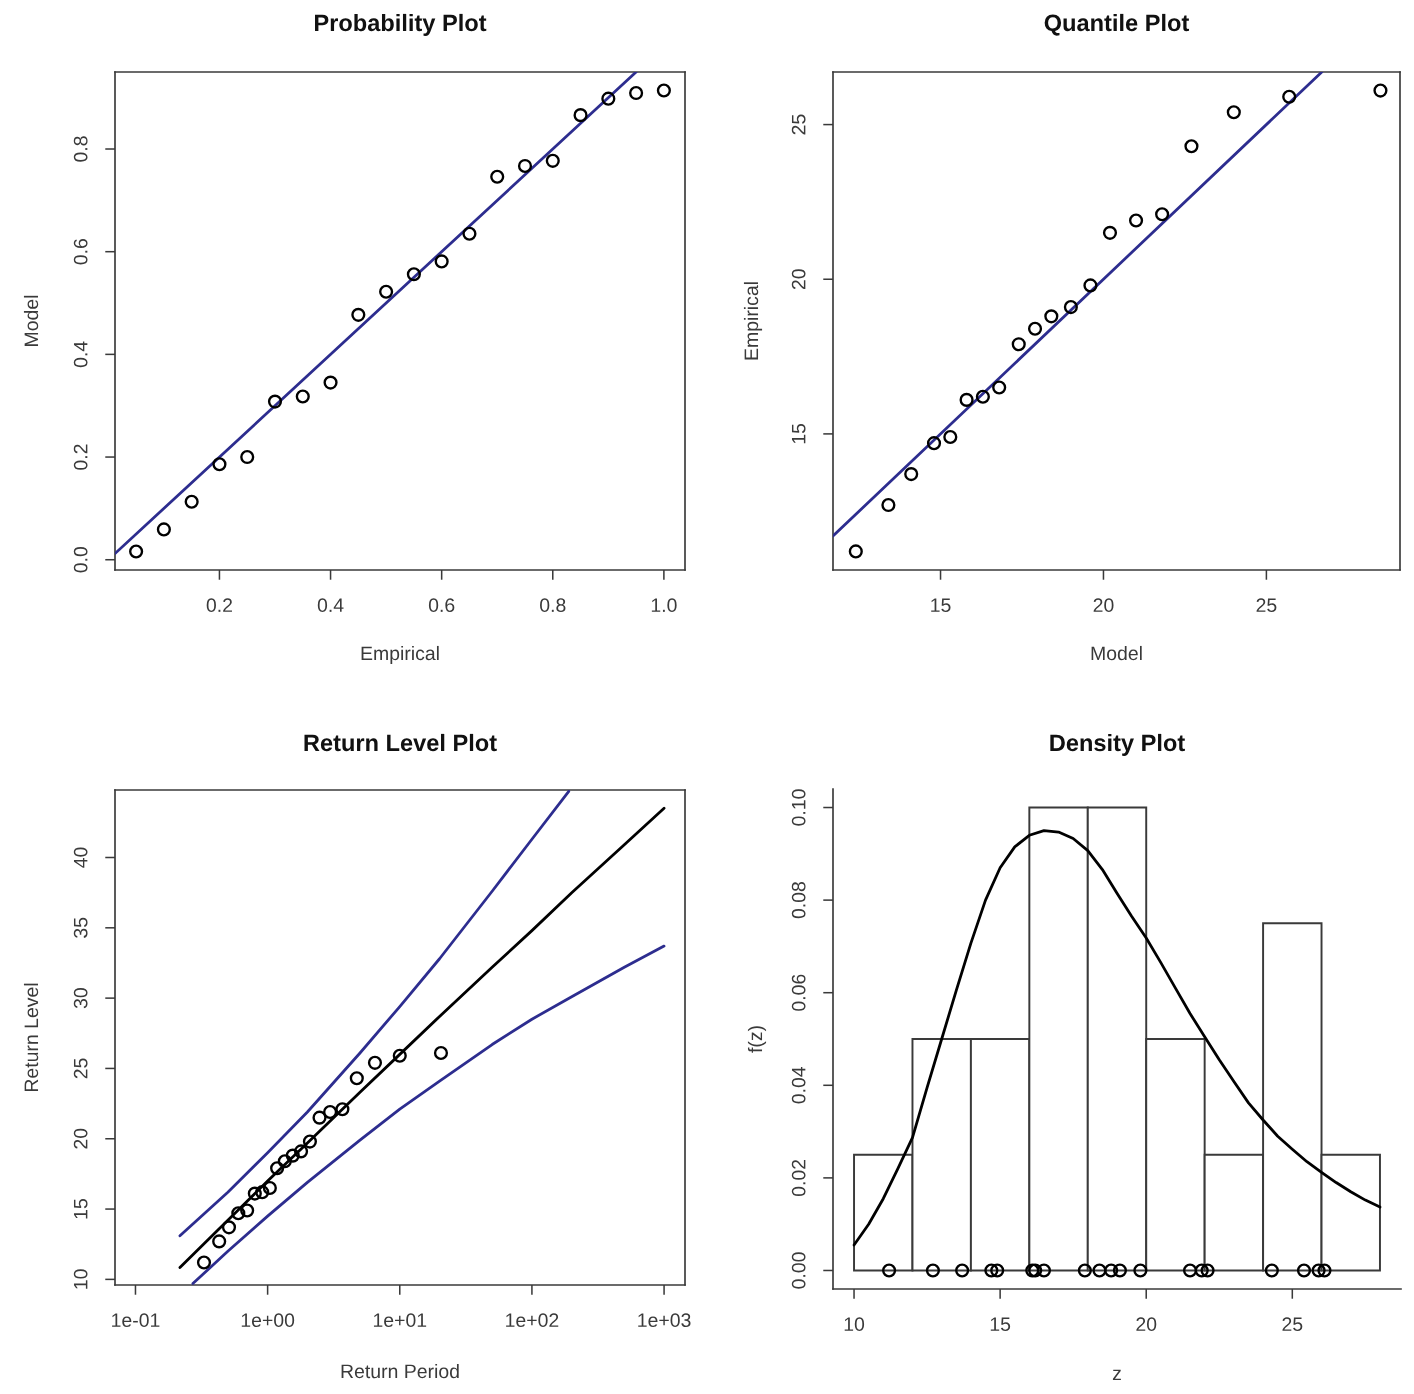 This screenshot has width=1414, height=1394. Describe the element at coordinates (854, 1324) in the screenshot. I see `x-tick-label: 10` at that location.